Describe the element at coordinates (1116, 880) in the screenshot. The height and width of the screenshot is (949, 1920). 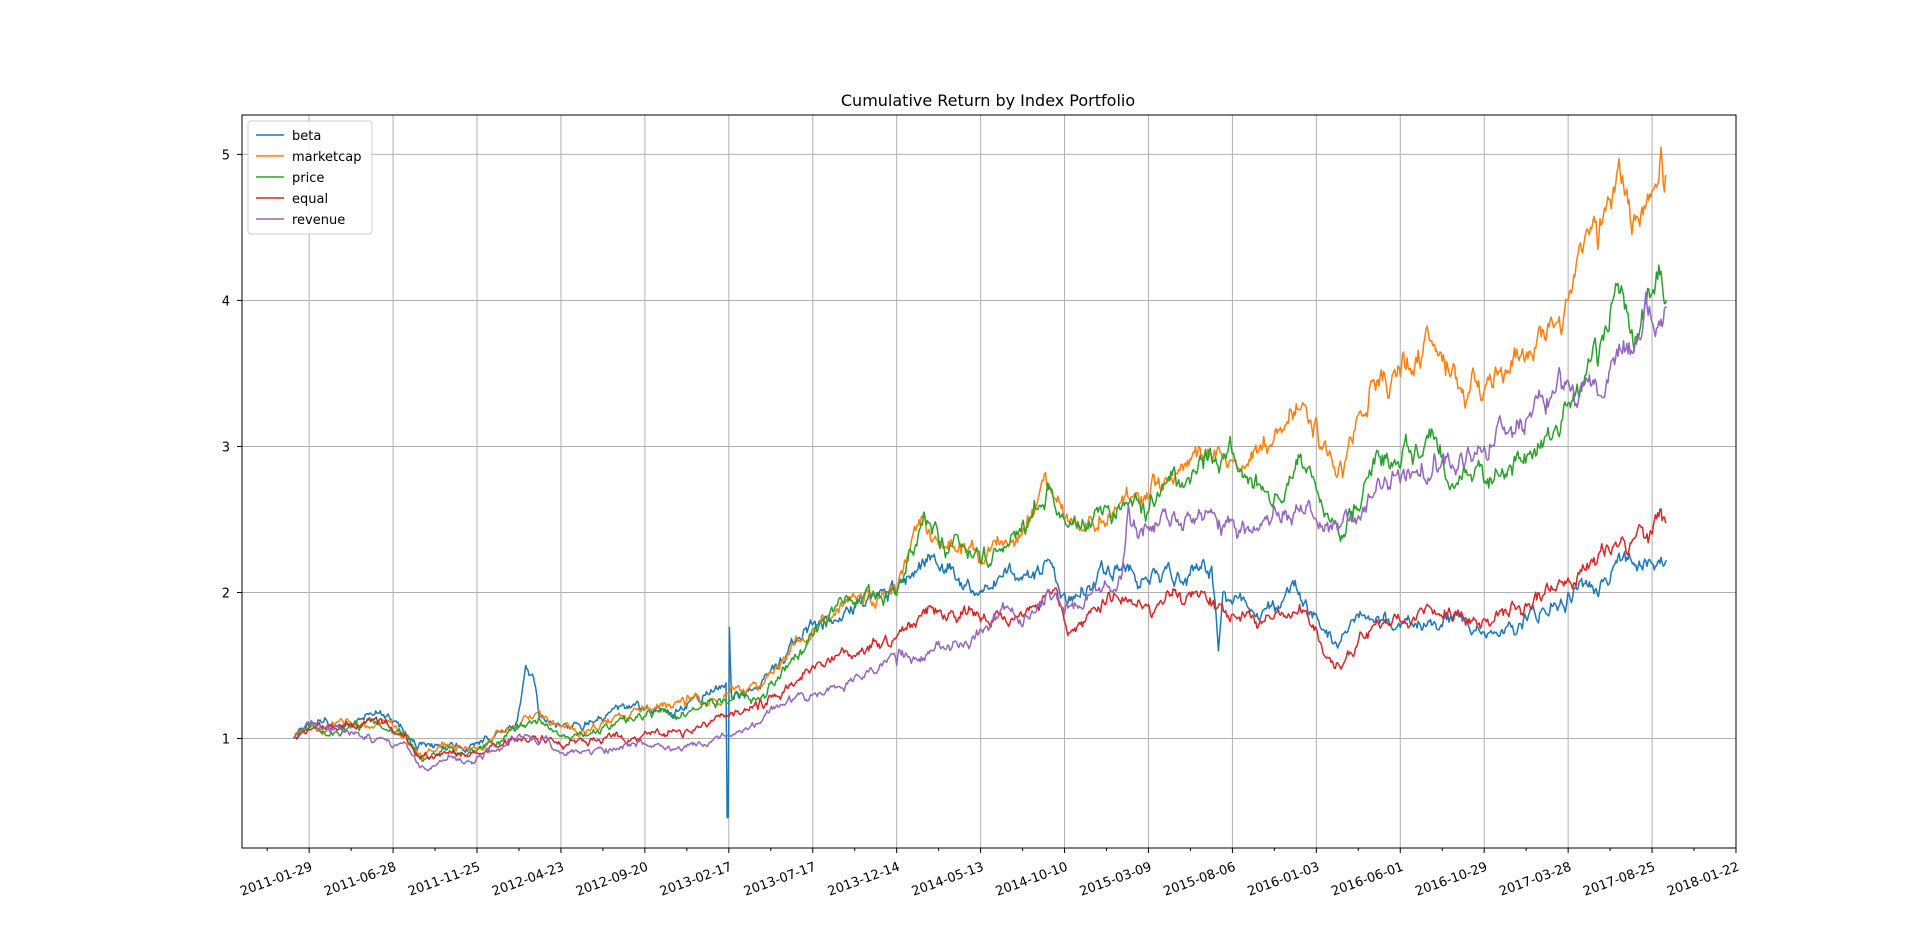
I see `x-tick-label: 2015-03-09` at that location.